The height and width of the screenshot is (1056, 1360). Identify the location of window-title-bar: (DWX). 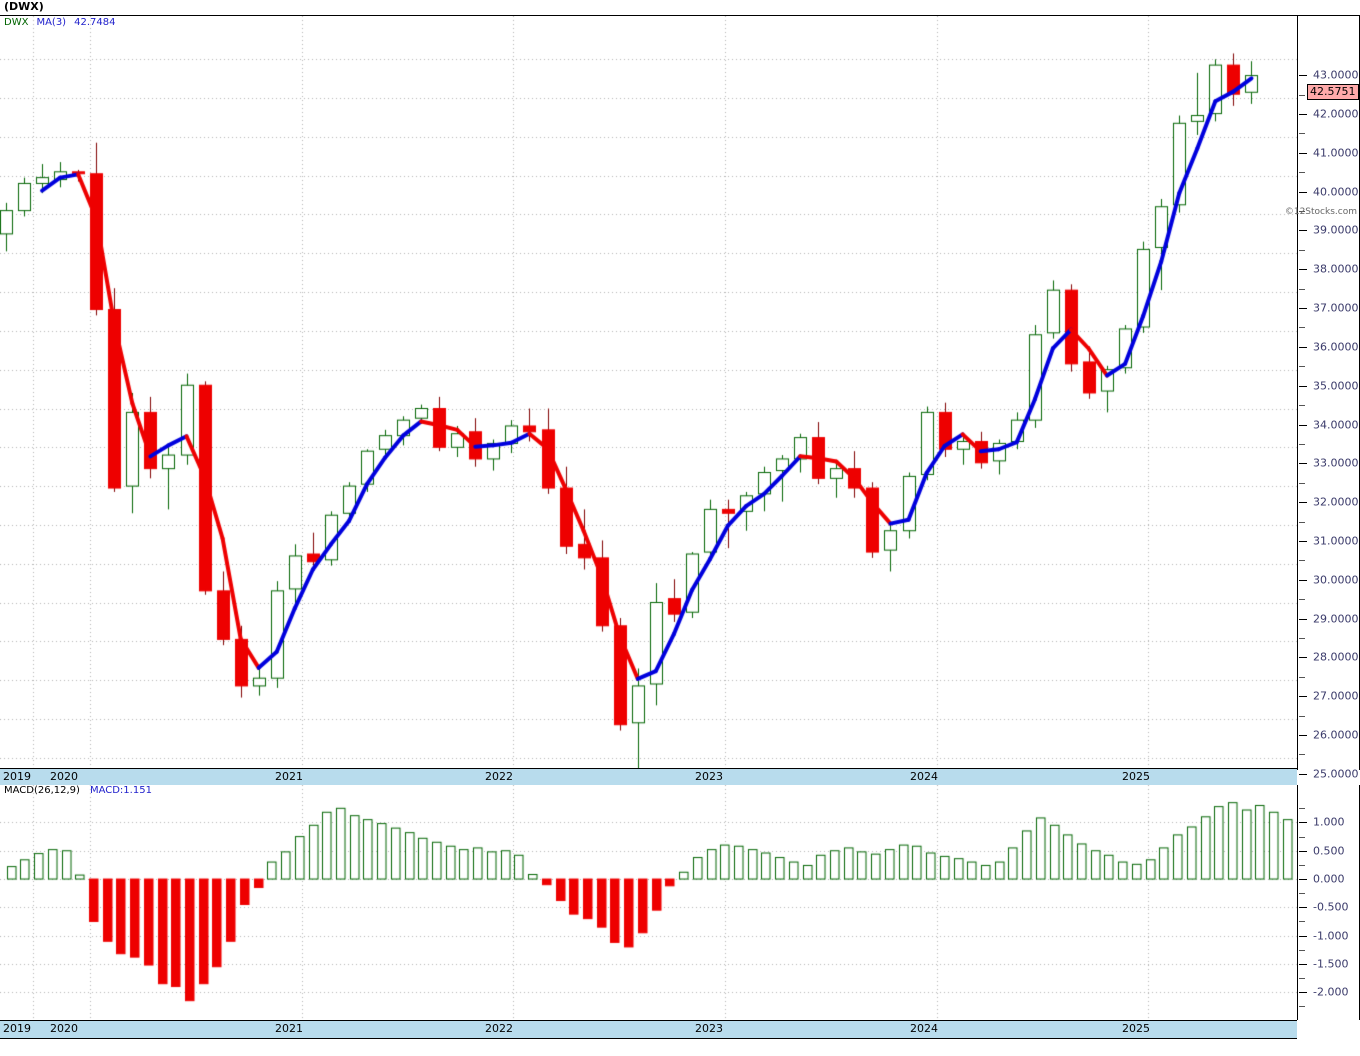
(680, 7).